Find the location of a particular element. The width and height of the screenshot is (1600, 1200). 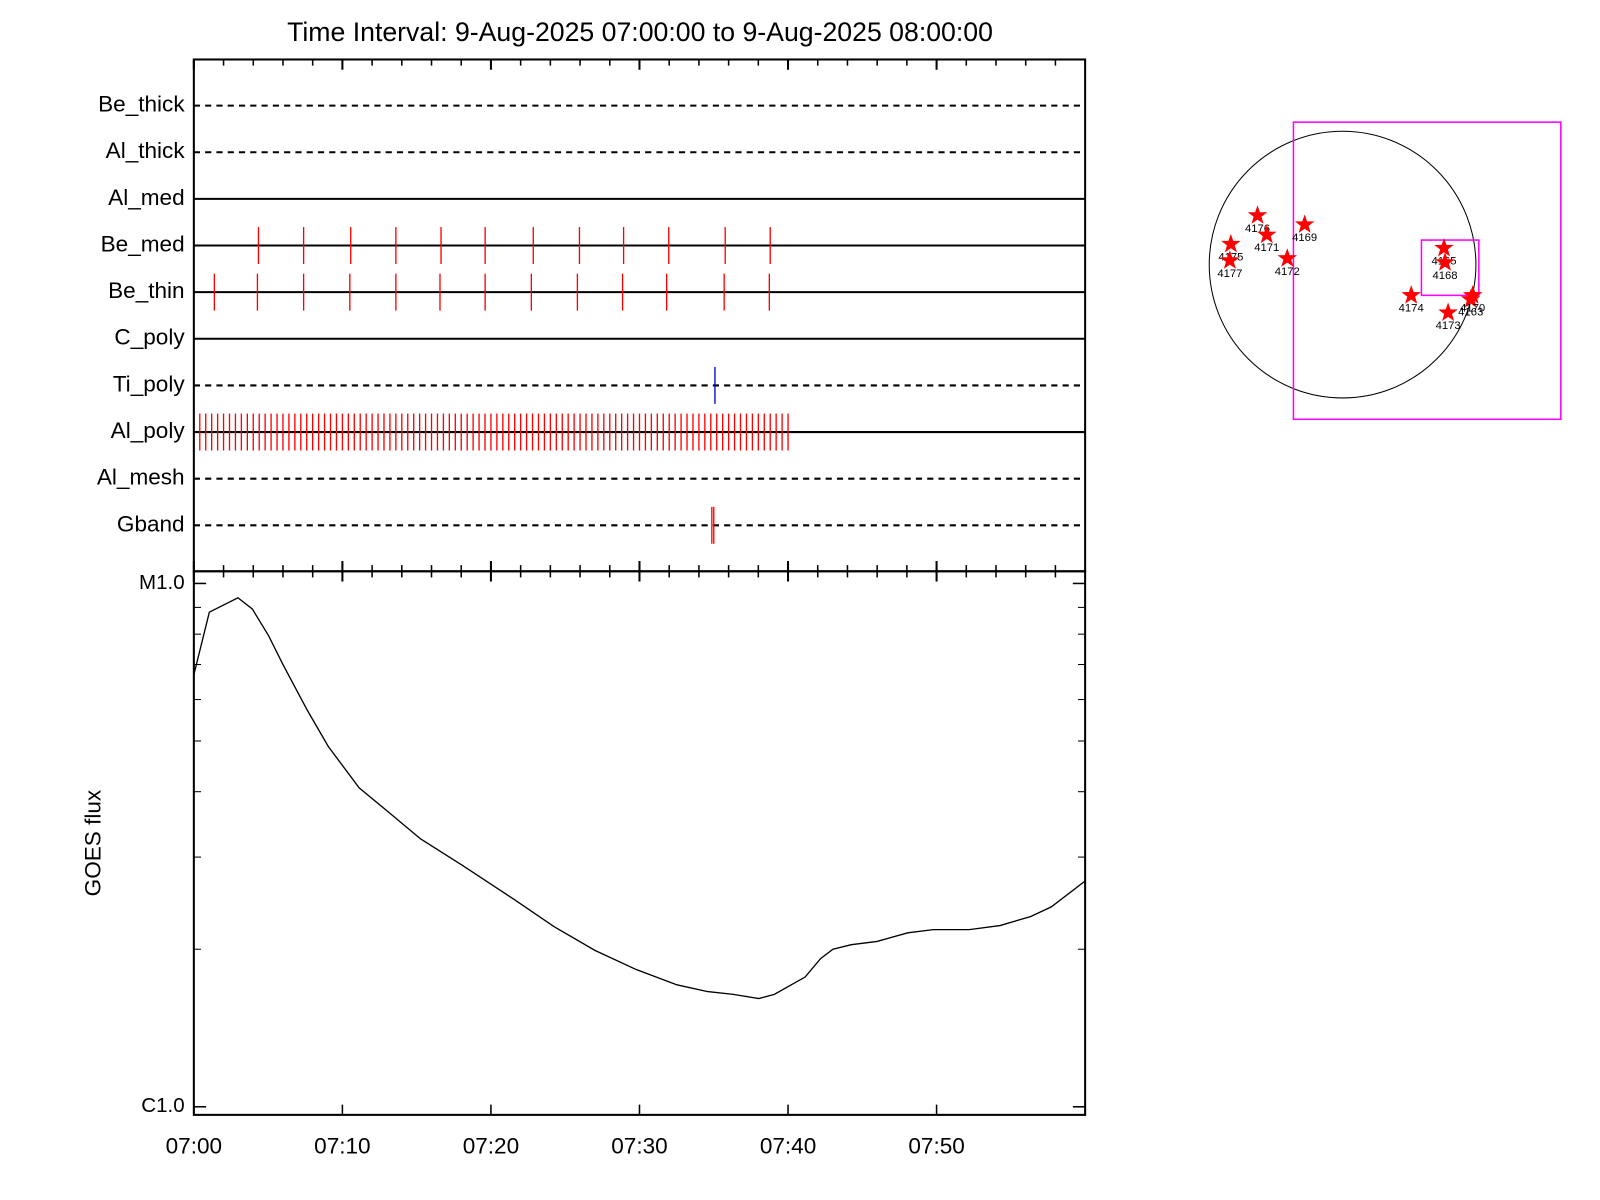

region-label: 4170 is located at coordinates (1472, 309).